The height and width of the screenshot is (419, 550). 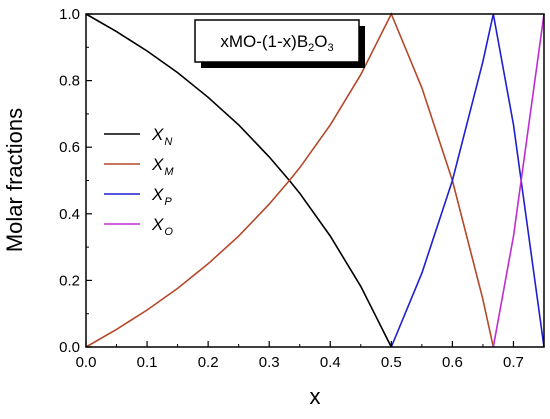 I want to click on x-tick-label: 0.0, so click(x=86, y=362).